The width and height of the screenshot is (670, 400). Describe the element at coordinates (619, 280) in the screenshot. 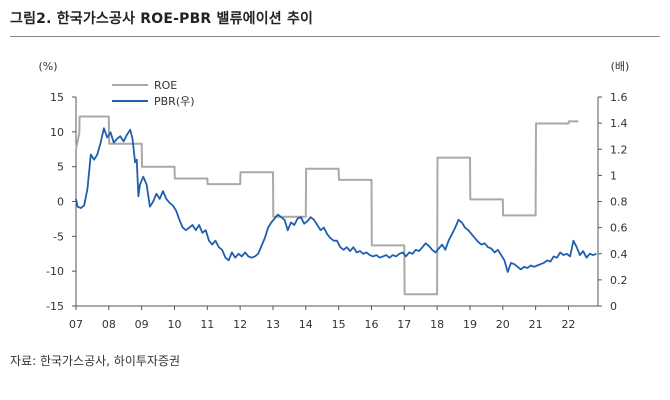

I see `right-axis-tick-label: 0.2` at that location.